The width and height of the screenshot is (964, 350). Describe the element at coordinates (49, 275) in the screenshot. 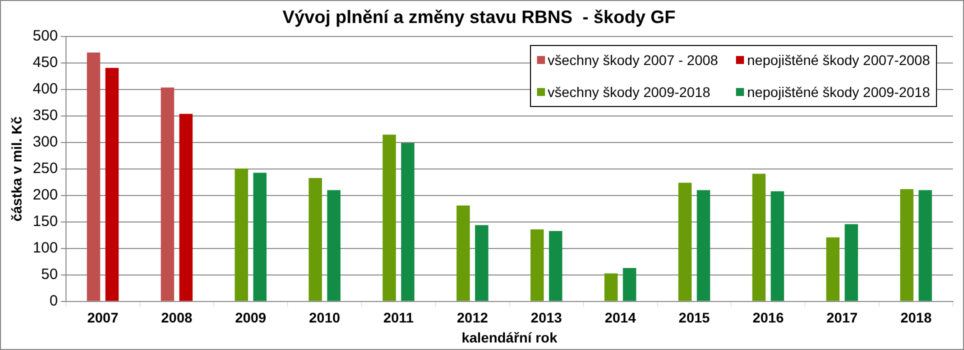

I see `y-tick-label: 50` at that location.